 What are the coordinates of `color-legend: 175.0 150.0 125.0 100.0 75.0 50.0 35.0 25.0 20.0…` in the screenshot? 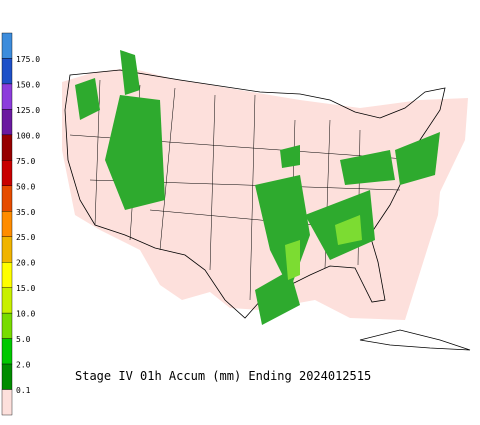 It's located at (20, 224).